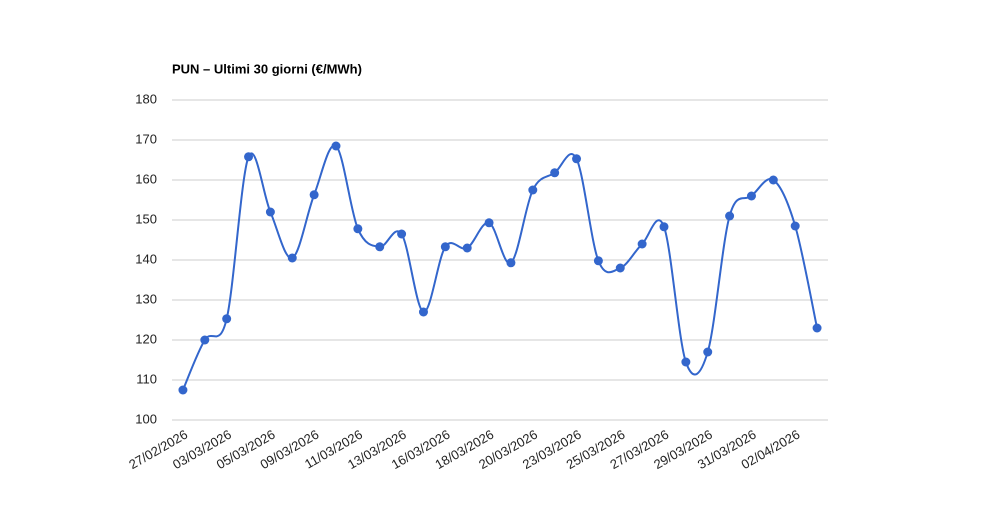 Image resolution: width=1000 pixels, height=520 pixels. What do you see at coordinates (146, 298) in the screenshot?
I see `y-tick-label: 130` at bounding box center [146, 298].